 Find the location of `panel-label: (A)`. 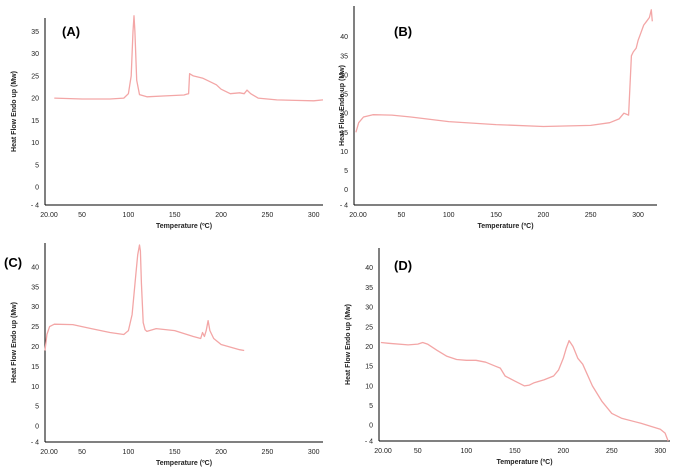

panel-label: (A) is located at coordinates (71, 31).